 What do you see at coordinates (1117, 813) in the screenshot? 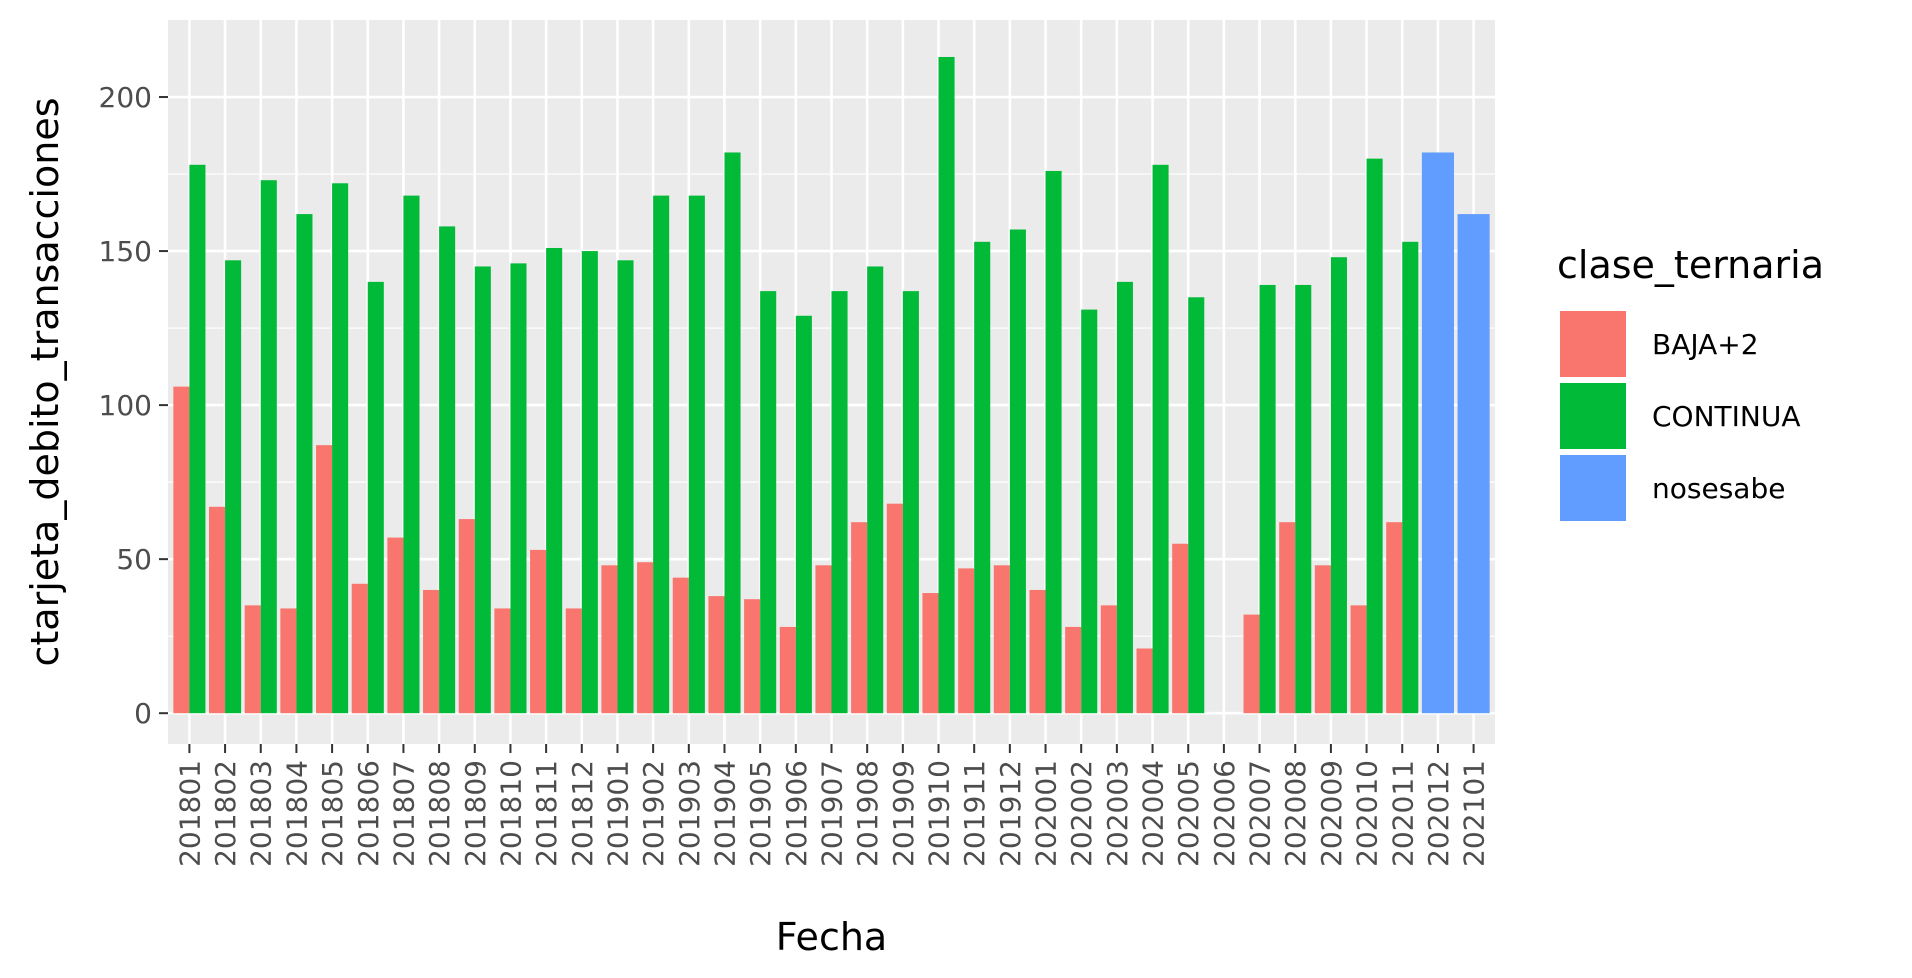
I see `x-tick-label: 202003` at bounding box center [1117, 813].